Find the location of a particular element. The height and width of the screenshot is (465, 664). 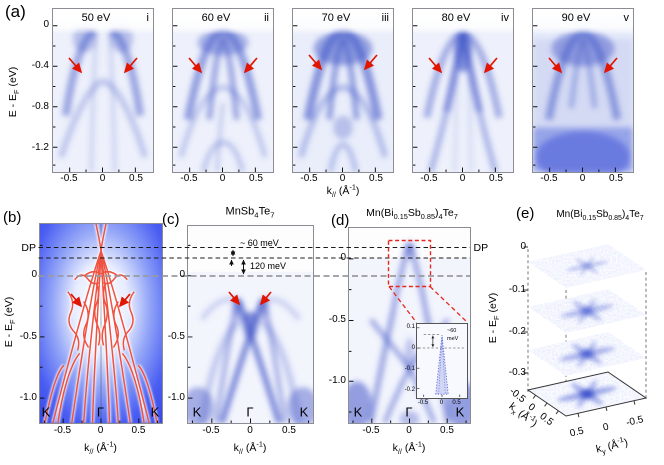

panel-a-ytick: -1.2 is located at coordinates (40, 147).